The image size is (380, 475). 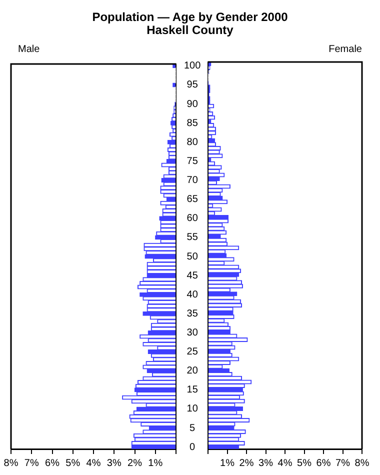 I want to click on y-tick-label: 0, so click(x=193, y=447).